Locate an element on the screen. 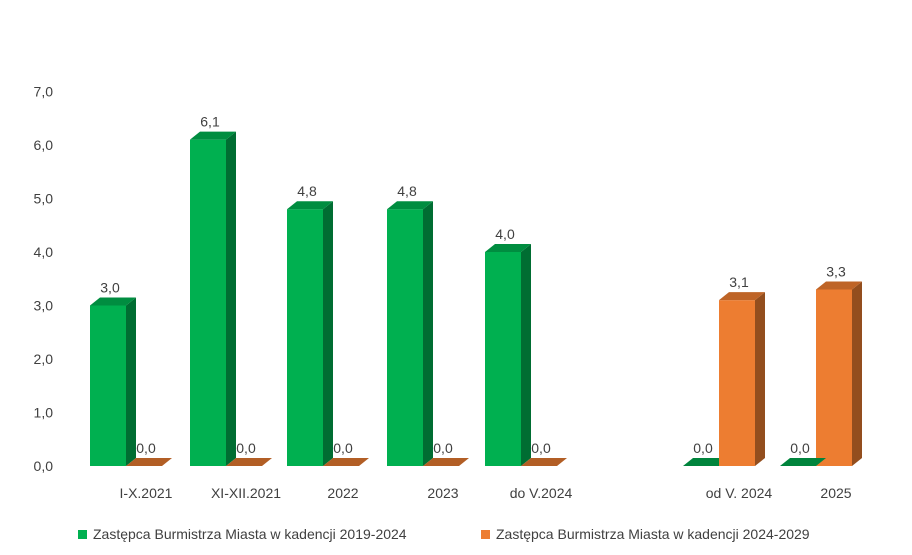  y-axis: 0,0 1,0 2,0 3,0 4,0 5,0 6,0 7,0 is located at coordinates (44, 279).